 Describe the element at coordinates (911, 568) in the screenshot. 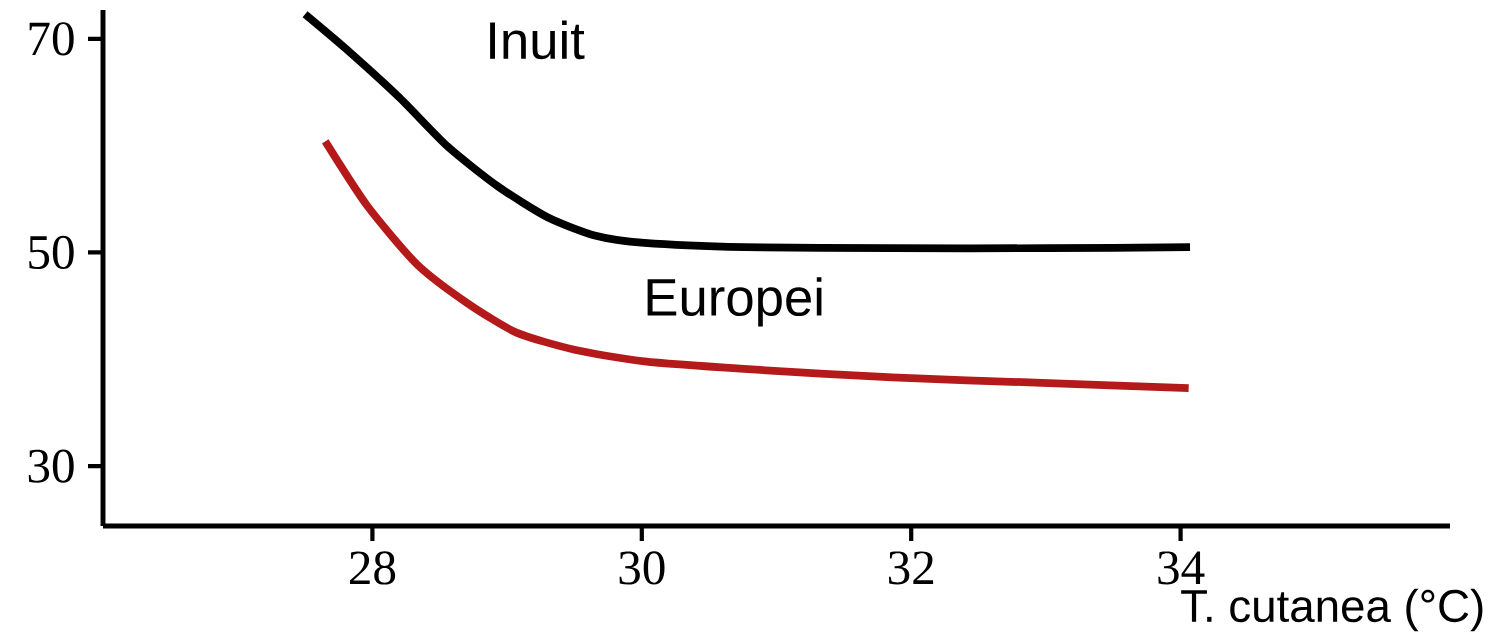

I see `x-tick-label: 32` at that location.